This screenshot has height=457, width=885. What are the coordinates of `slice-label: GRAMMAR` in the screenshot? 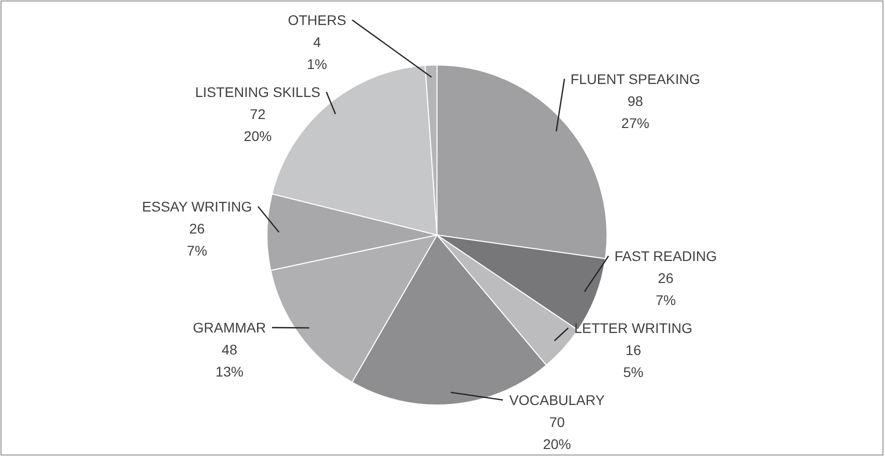 It's located at (229, 328).